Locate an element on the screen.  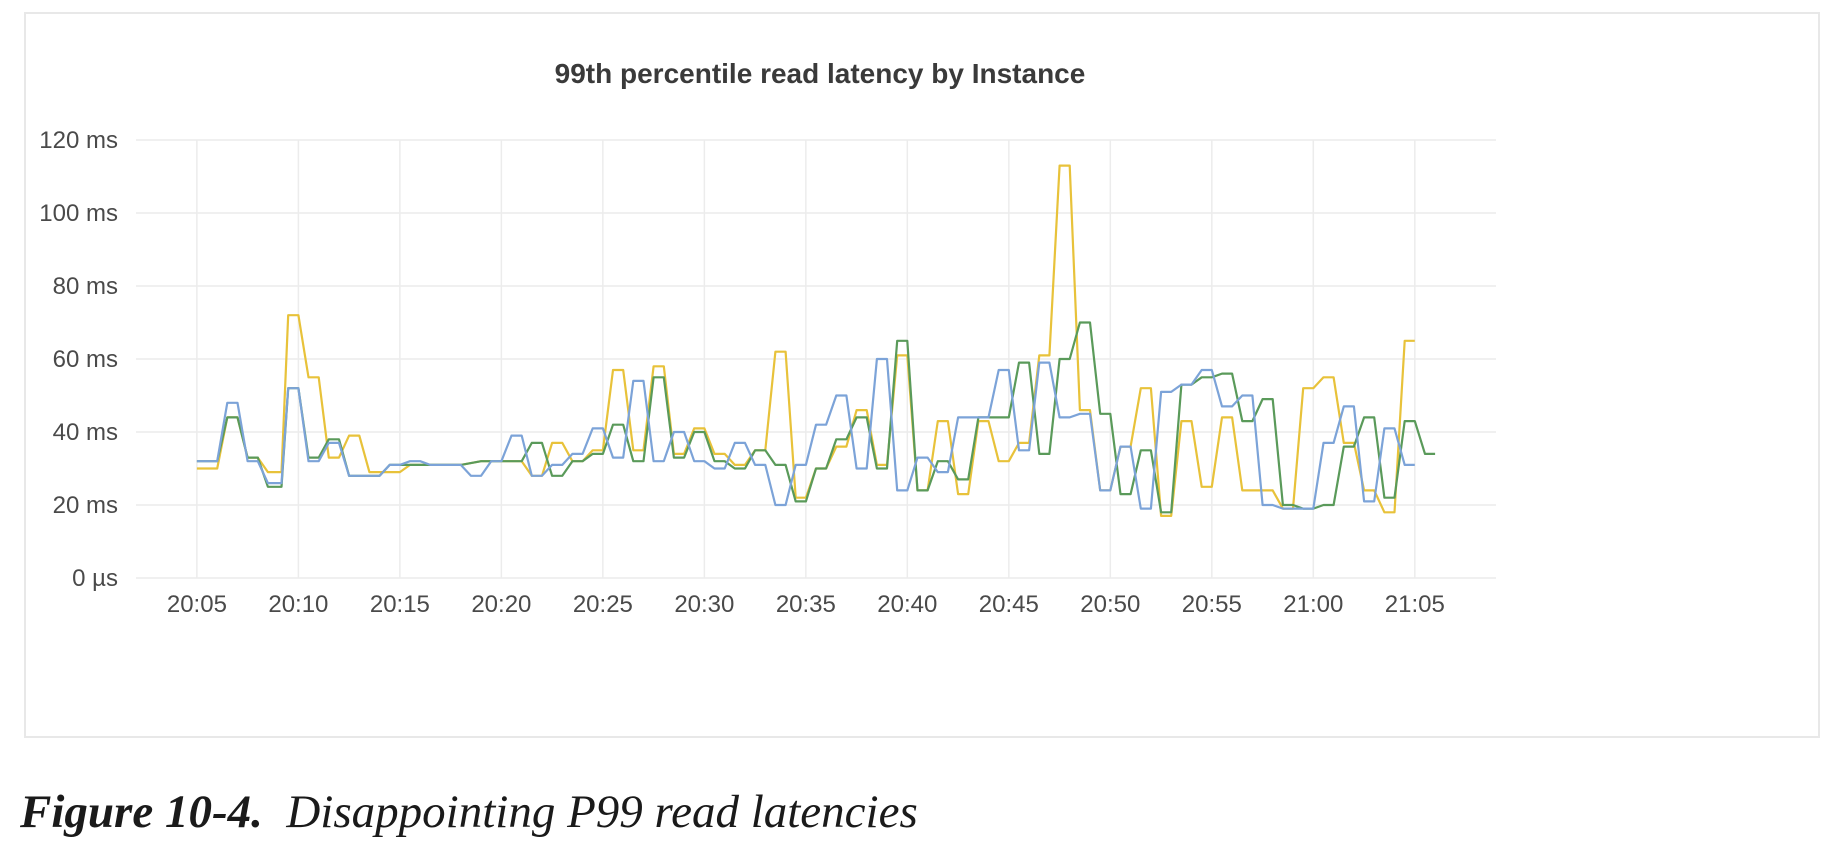
figure-number: Figure 10-4. is located at coordinates (141, 812).